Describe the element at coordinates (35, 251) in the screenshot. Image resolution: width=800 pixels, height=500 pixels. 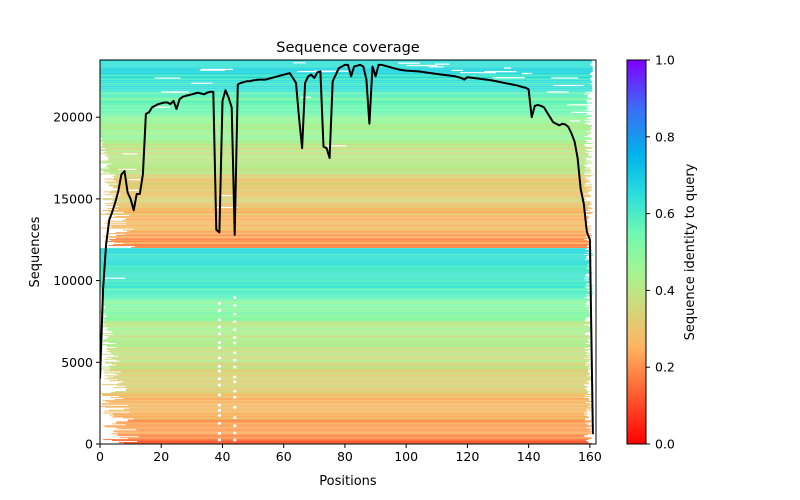
I see `y-axis-label: Sequences` at that location.